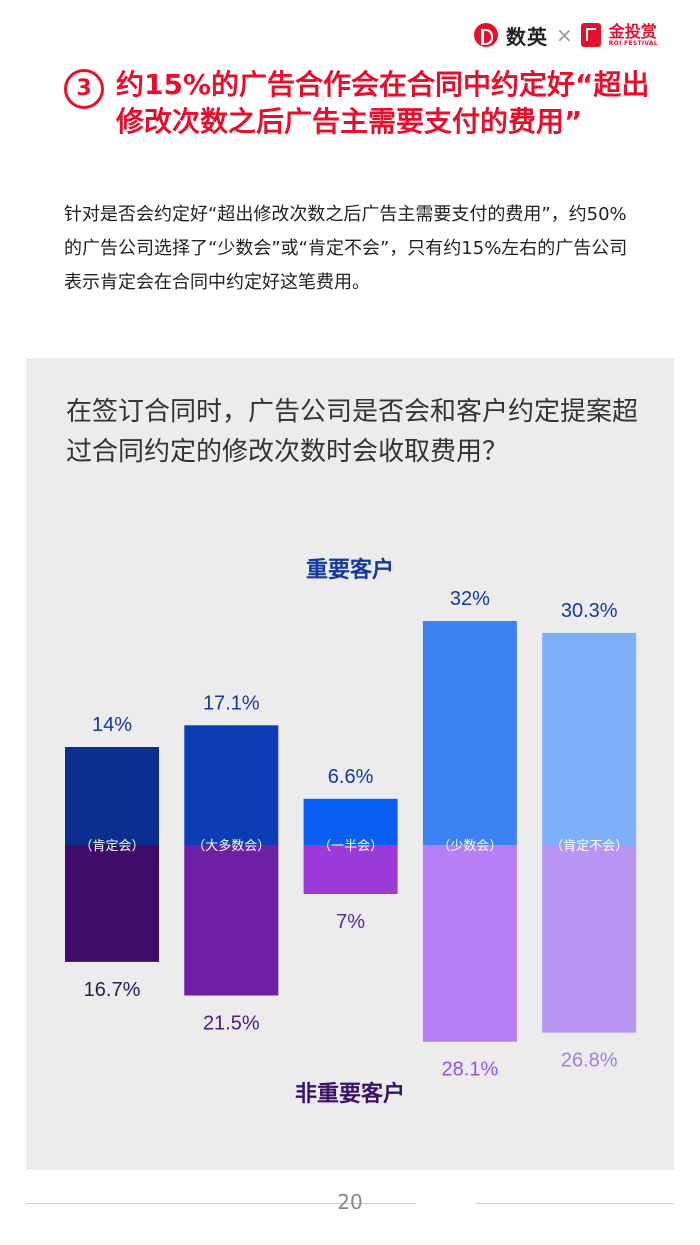 The width and height of the screenshot is (700, 1245). I want to click on value-label-unimportant-1: 16.7%, so click(112, 990).